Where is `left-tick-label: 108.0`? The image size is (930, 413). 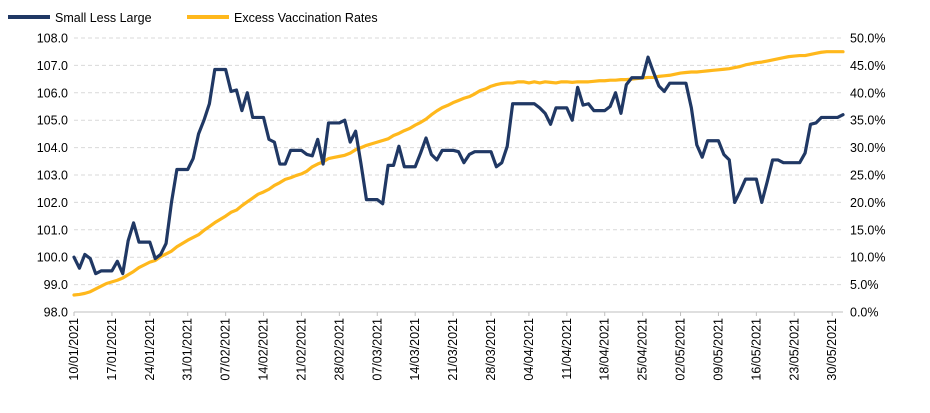
left-tick-label: 108.0 is located at coordinates (52, 39).